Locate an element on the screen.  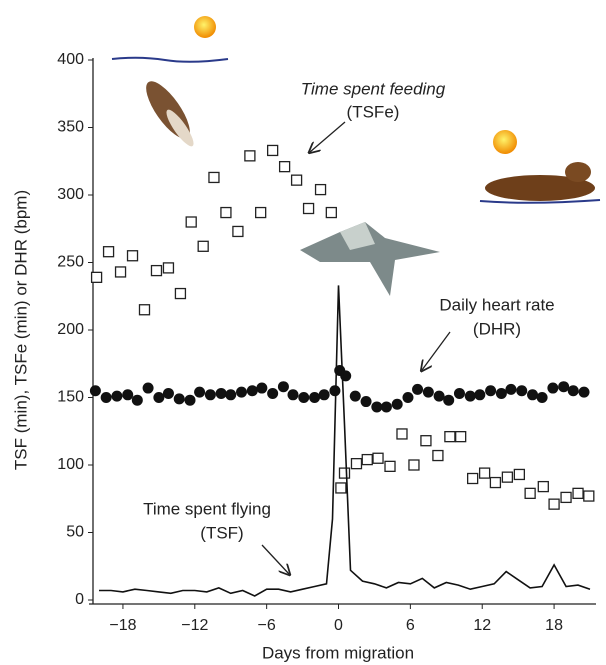
y-tick-label: 300 is located at coordinates (70, 194).